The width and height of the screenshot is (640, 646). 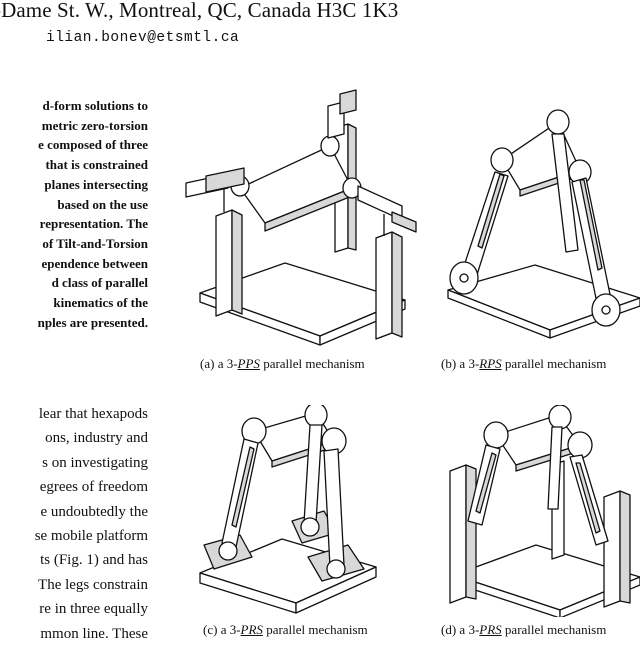 I want to click on figure-caption-b: (b) a 3-RPS parallel mechanism, so click(x=524, y=363).